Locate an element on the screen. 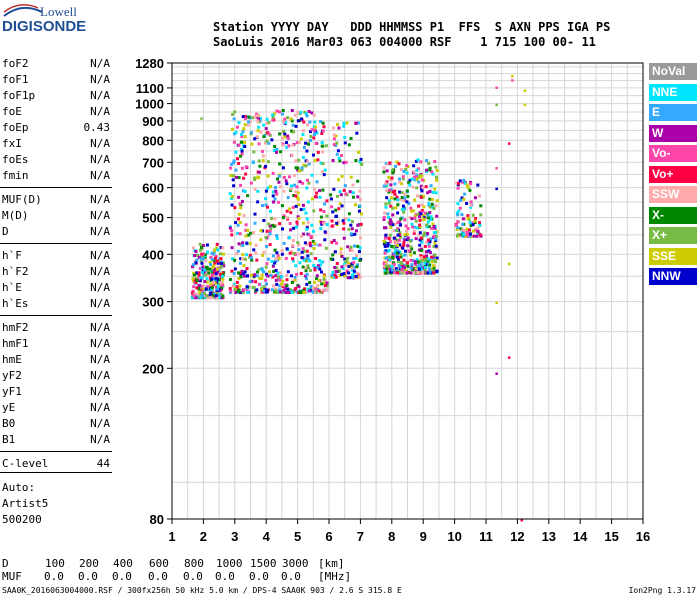 Image resolution: width=700 pixels, height=600 pixels. legend-item-x: X+ is located at coordinates (673, 235).